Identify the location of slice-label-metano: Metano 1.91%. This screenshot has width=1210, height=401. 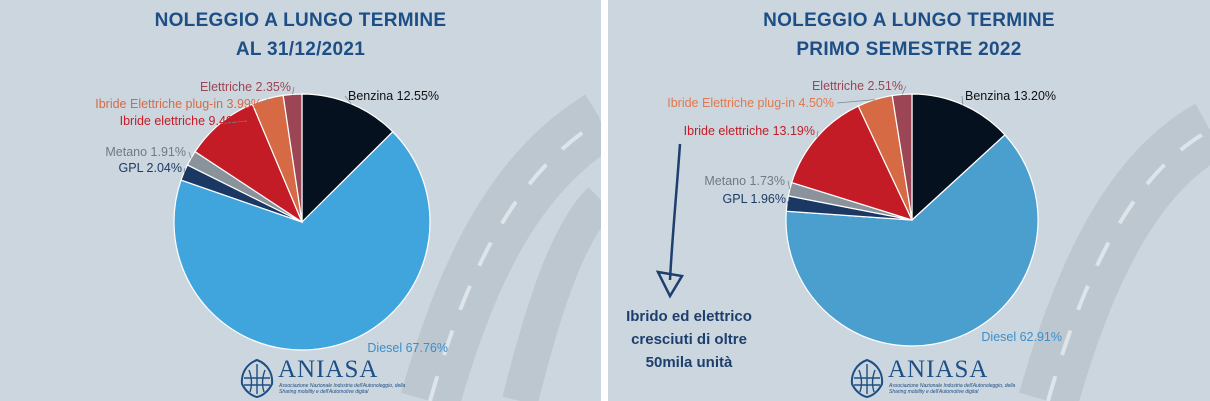
(145, 152).